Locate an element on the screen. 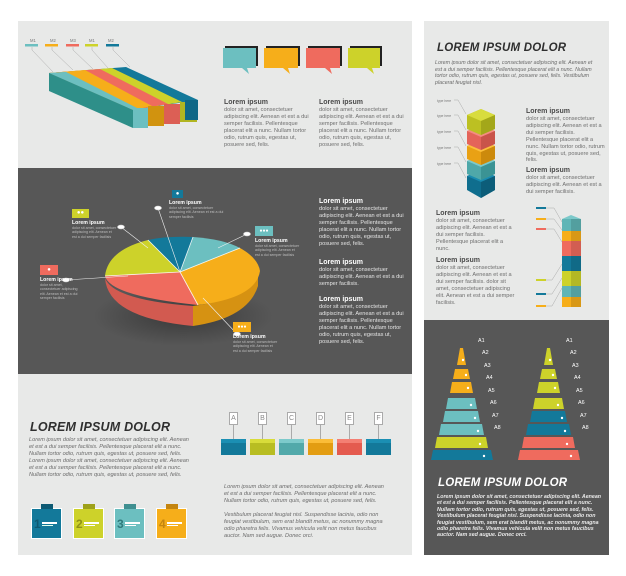  pyramid-charts is located at coordinates (505, 404).